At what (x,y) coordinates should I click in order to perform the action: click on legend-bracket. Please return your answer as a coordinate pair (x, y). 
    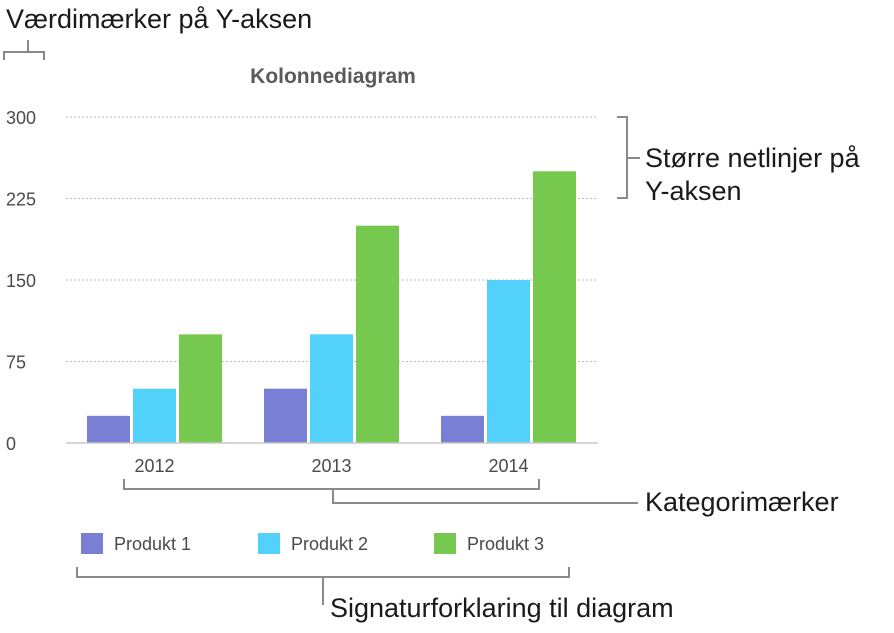
    Looking at the image, I should click on (323, 572).